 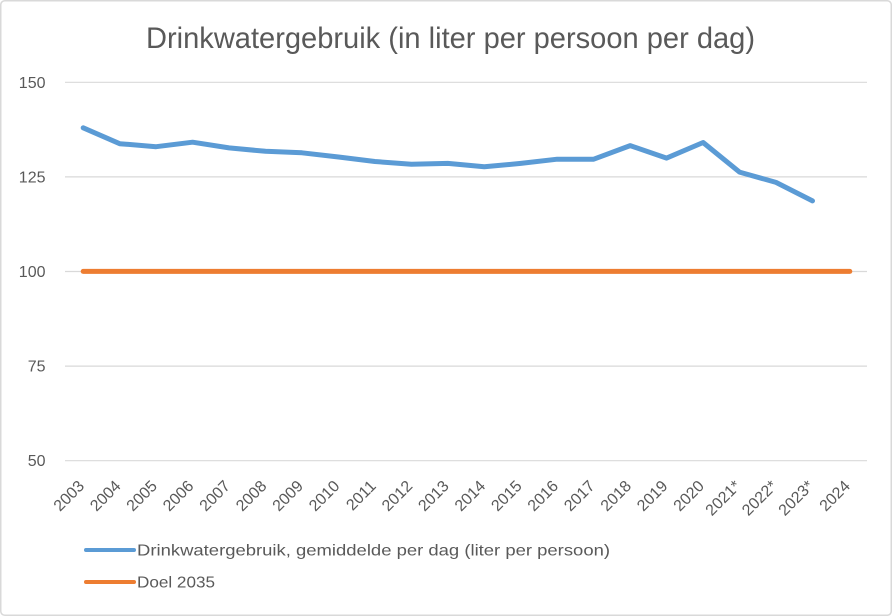 I want to click on svg-text: 75, so click(x=37, y=367).